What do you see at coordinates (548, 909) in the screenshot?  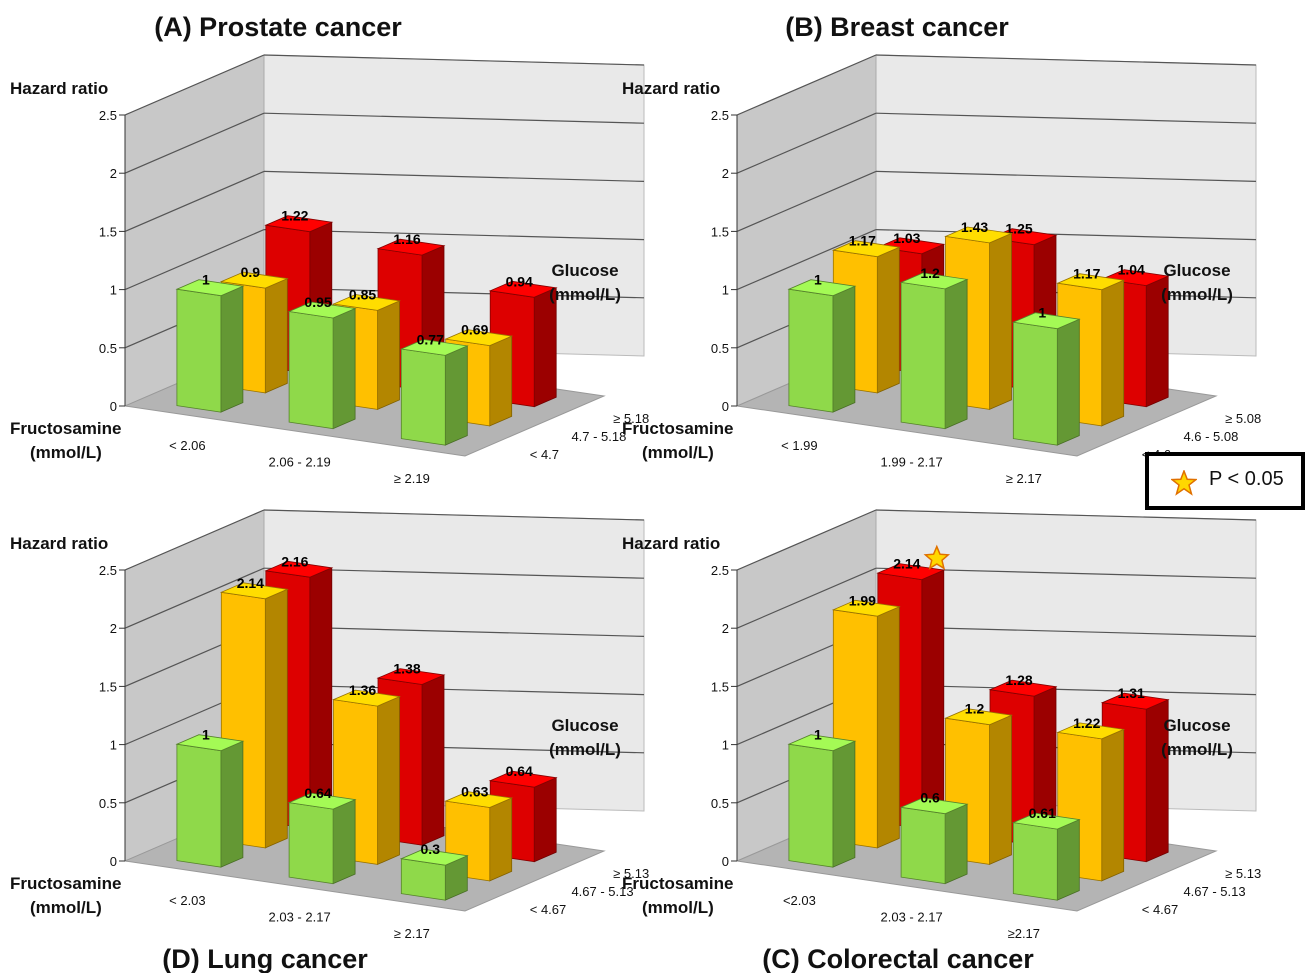 I see `z-tick-label: < 4.67` at bounding box center [548, 909].